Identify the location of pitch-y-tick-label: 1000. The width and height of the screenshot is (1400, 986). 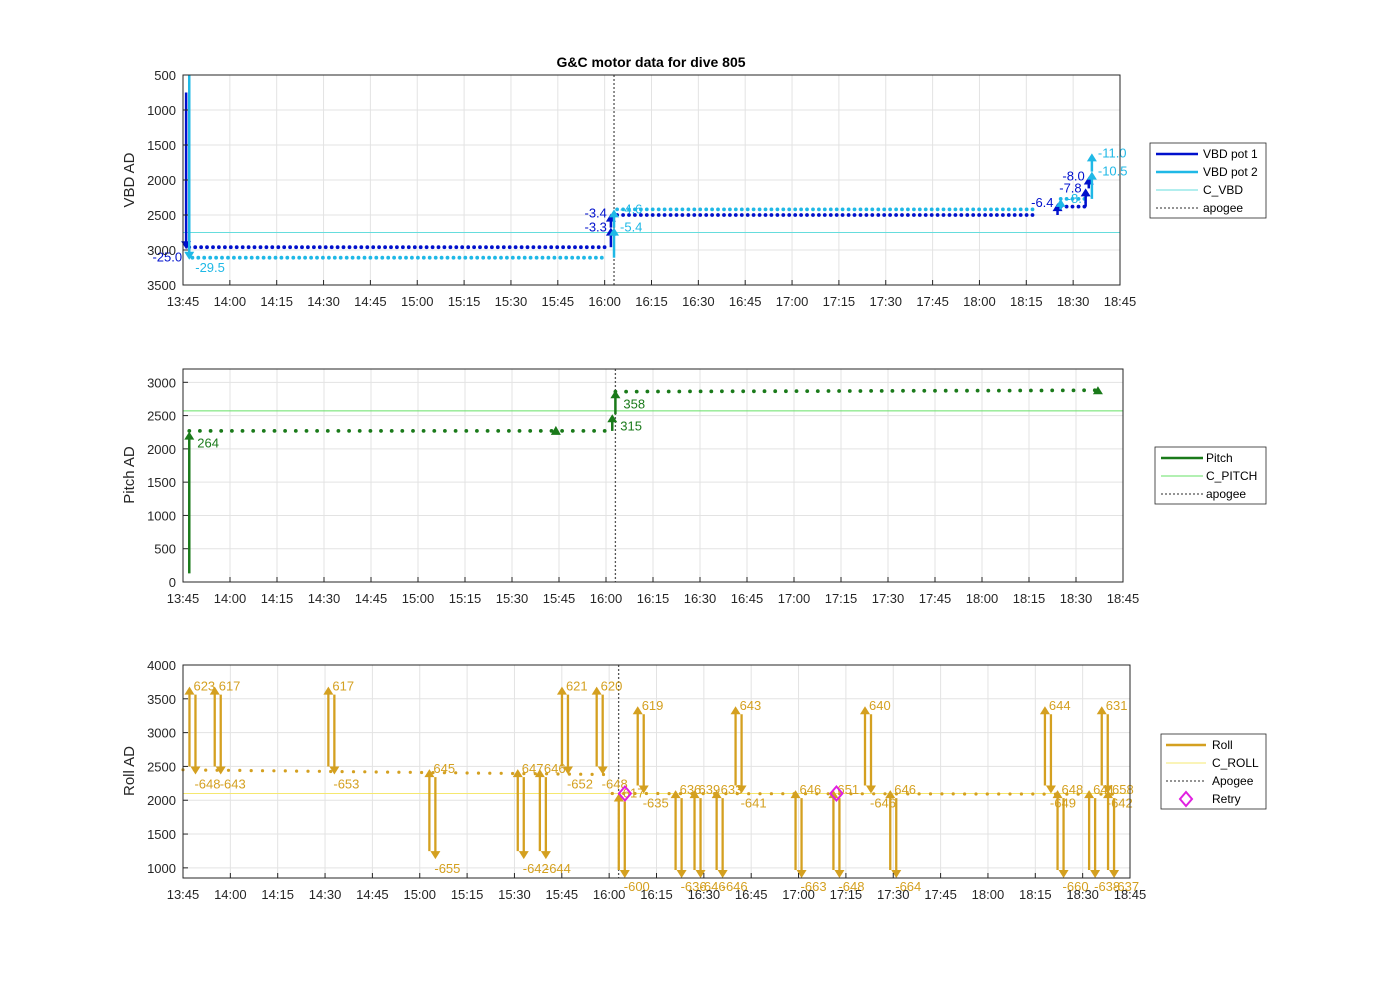
(161, 515).